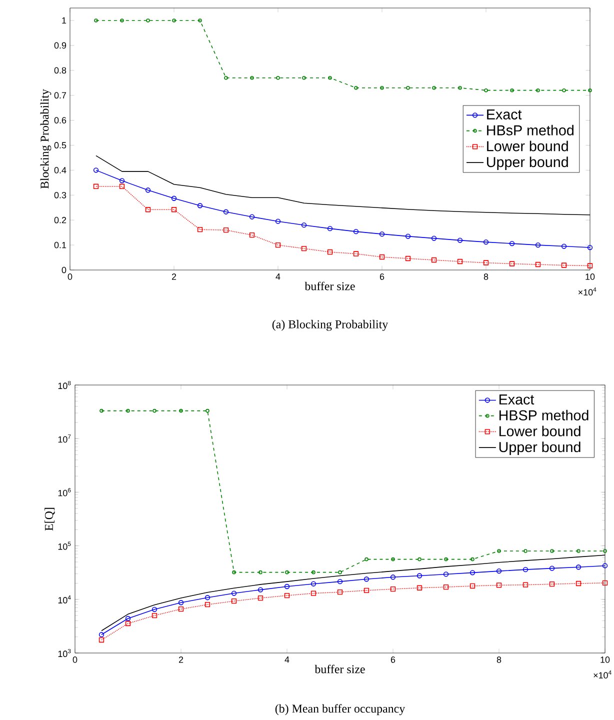  I want to click on y-tick-label: 0.9, so click(60, 45).